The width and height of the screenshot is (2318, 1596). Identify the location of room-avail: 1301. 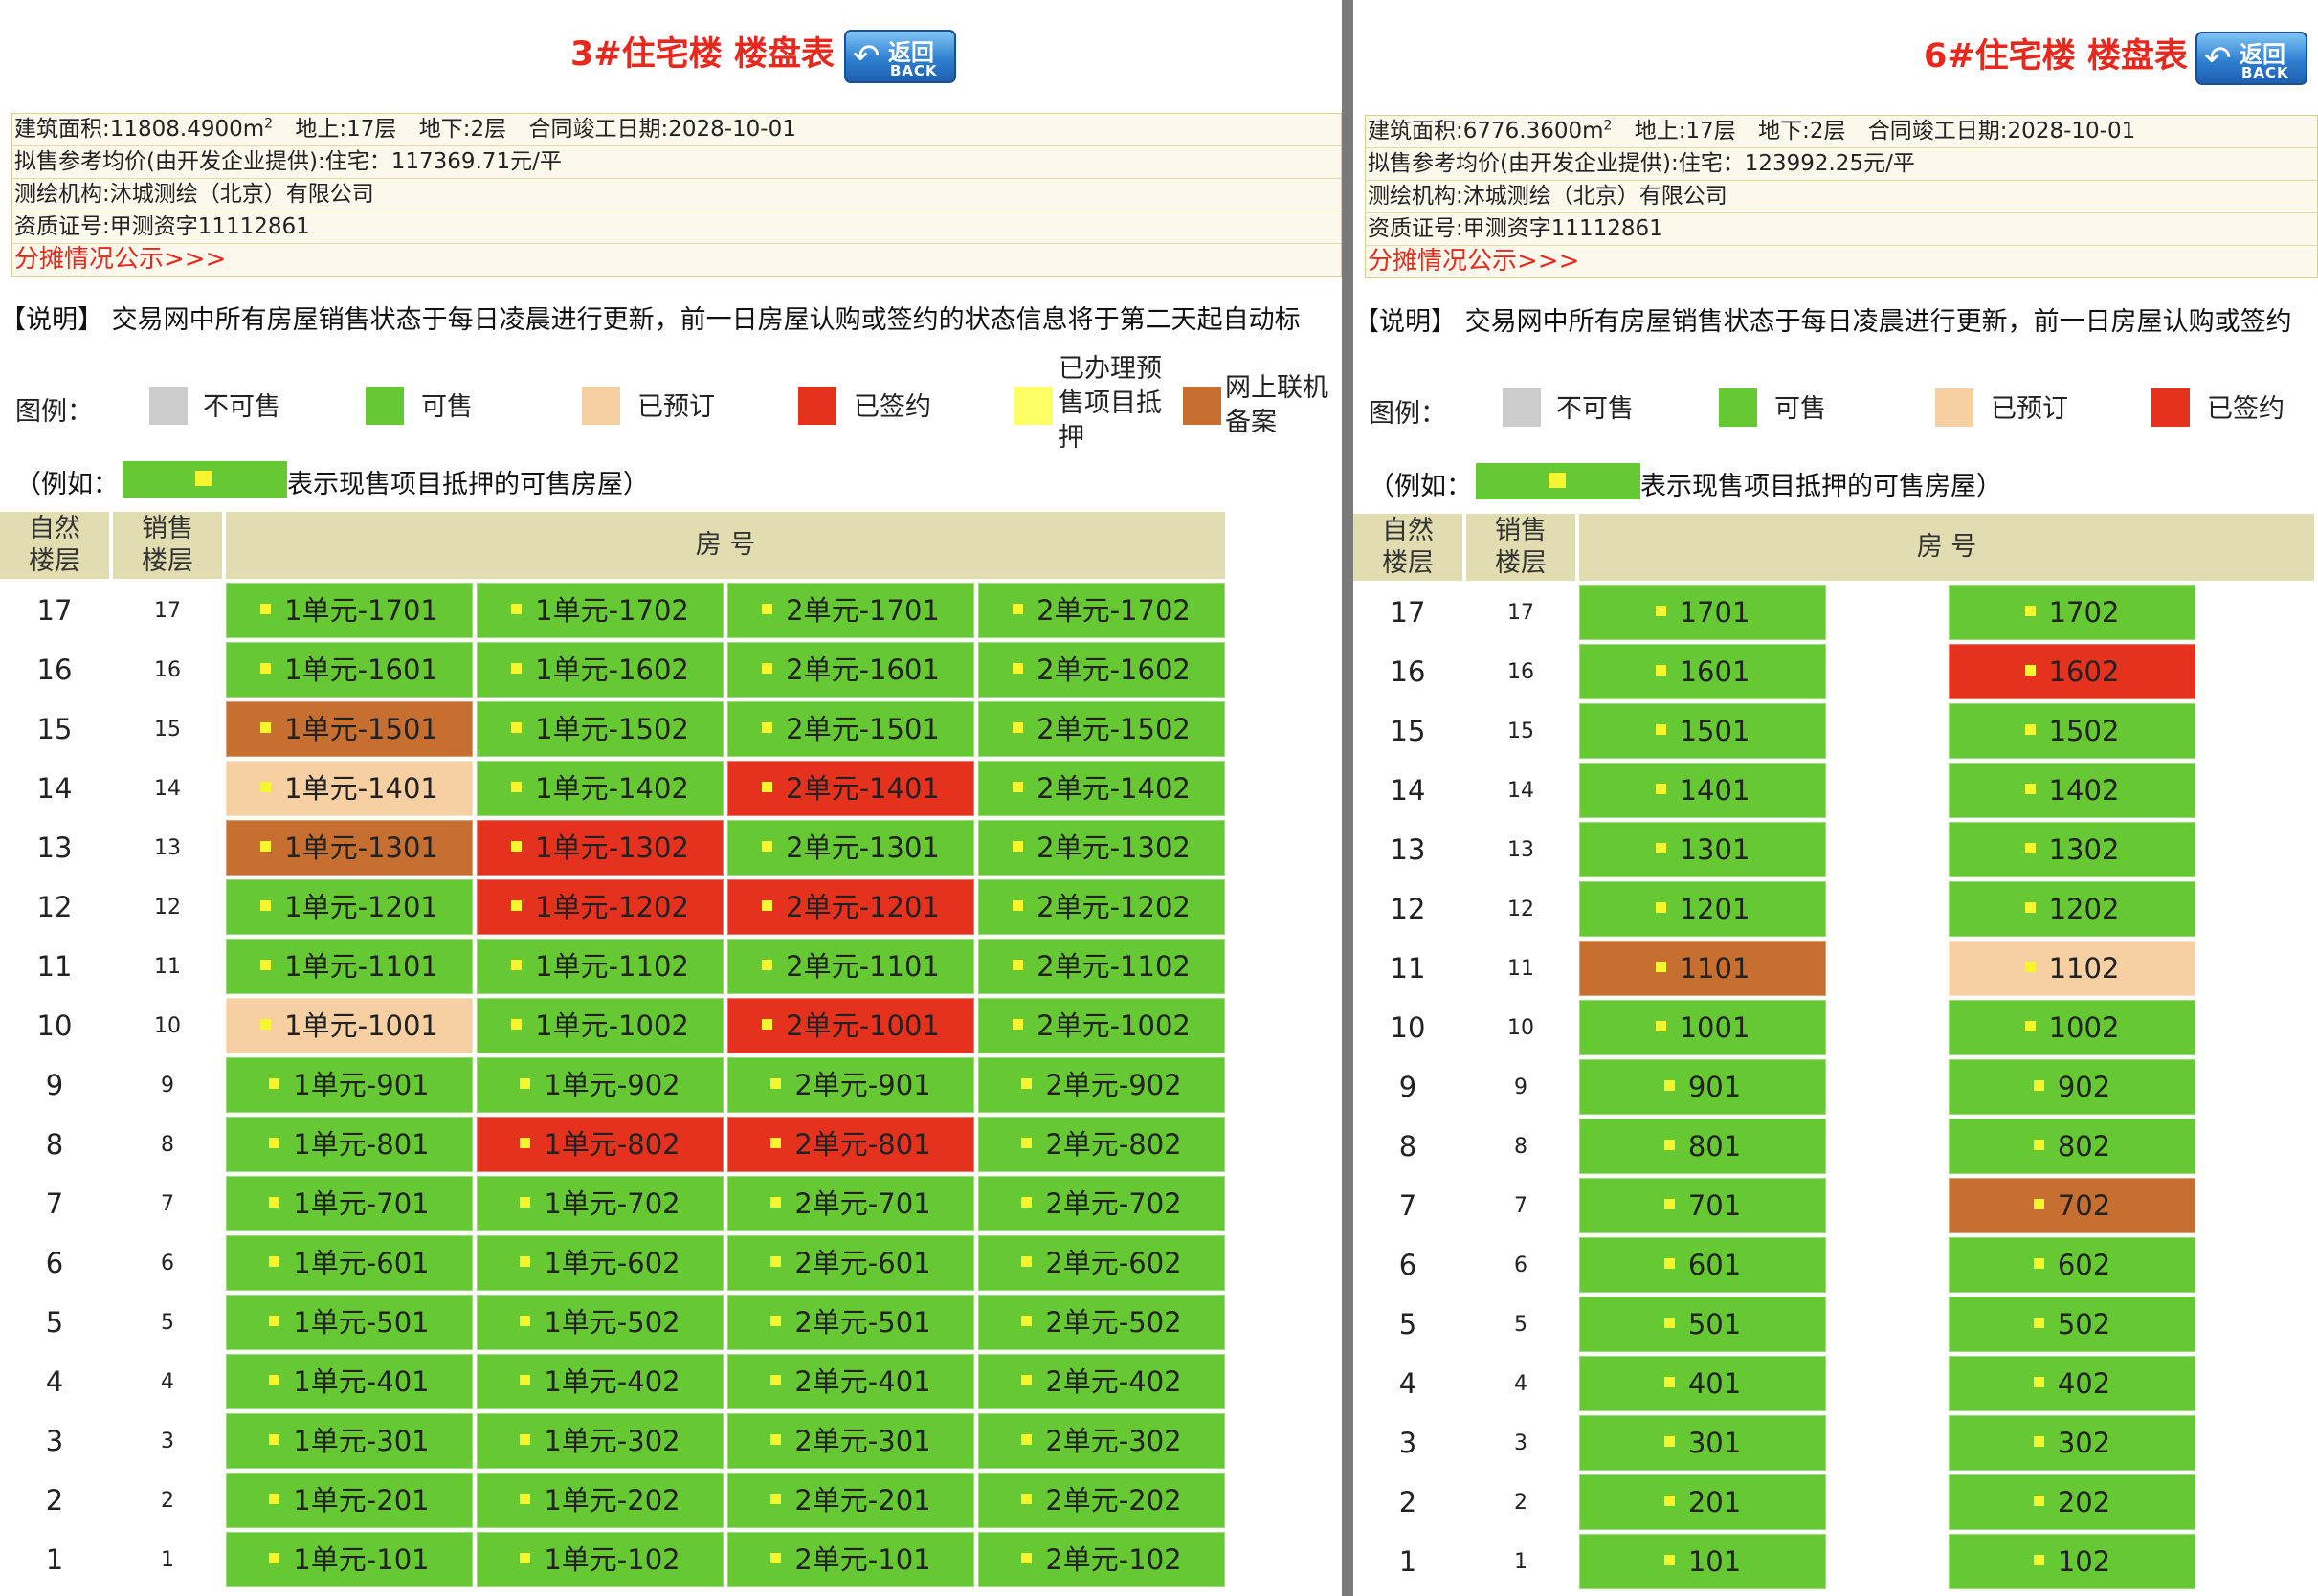
(1703, 850).